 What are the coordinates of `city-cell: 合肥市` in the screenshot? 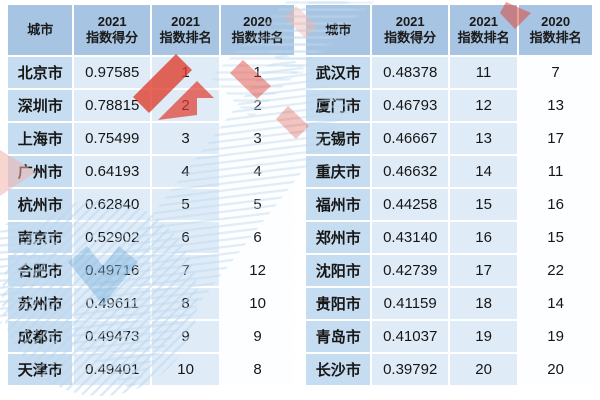 It's located at (40, 270).